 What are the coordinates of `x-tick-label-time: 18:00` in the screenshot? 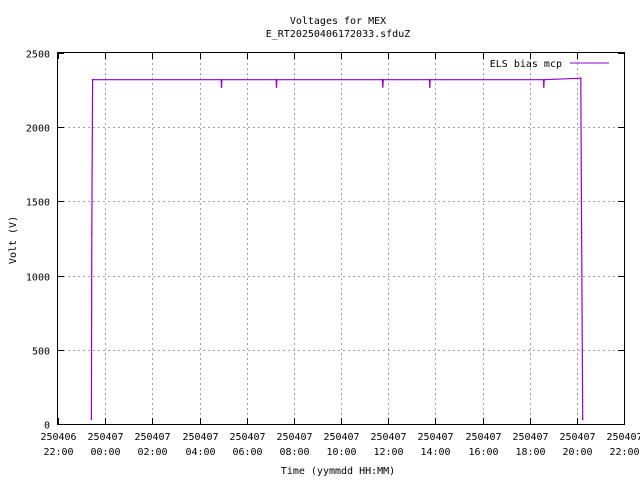 It's located at (530, 452).